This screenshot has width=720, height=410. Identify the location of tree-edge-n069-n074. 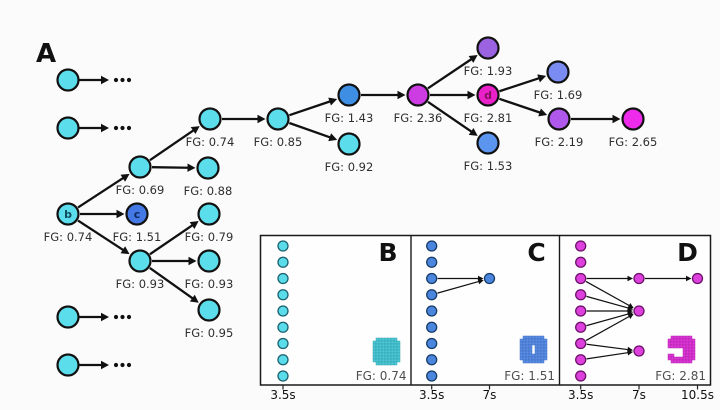
(172, 145).